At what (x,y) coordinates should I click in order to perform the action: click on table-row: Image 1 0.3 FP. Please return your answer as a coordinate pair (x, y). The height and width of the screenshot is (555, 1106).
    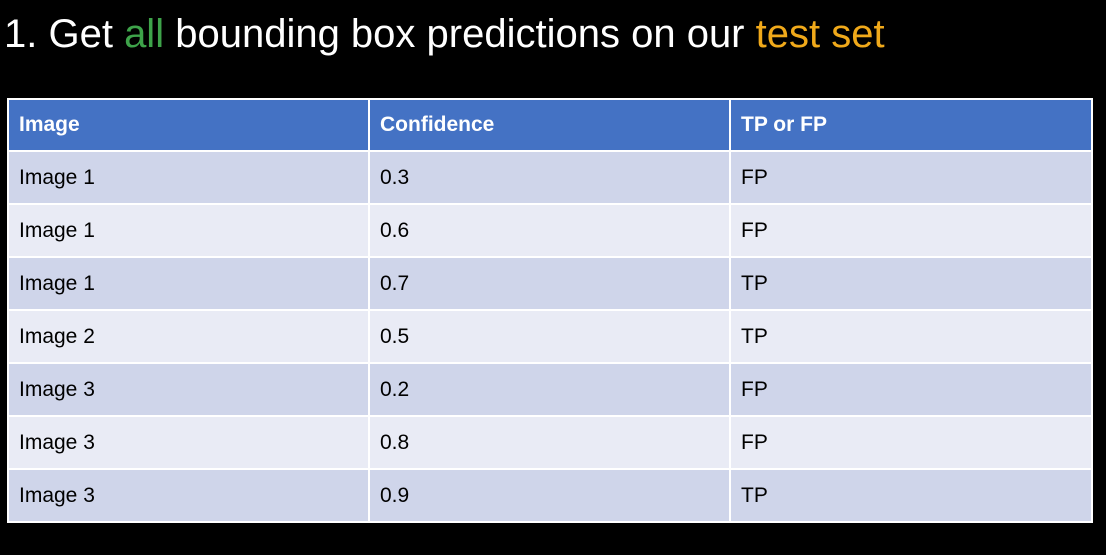
    Looking at the image, I should click on (550, 177).